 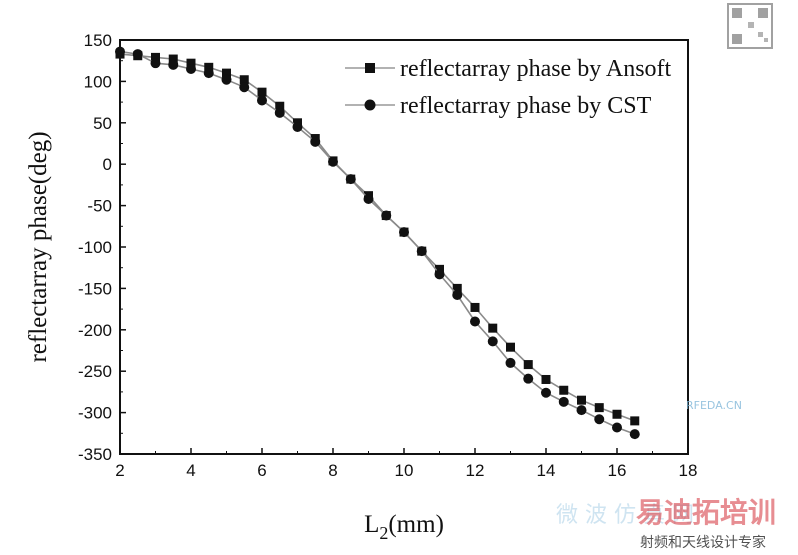 I want to click on x-axis-label: L2(mm), so click(x=404, y=527).